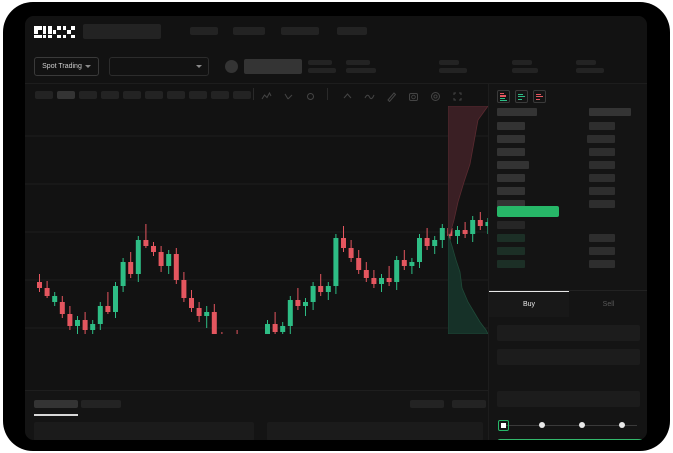 This screenshot has height=453, width=673. Describe the element at coordinates (539, 96) in the screenshot. I see `orderbook-mode-asks` at that location.